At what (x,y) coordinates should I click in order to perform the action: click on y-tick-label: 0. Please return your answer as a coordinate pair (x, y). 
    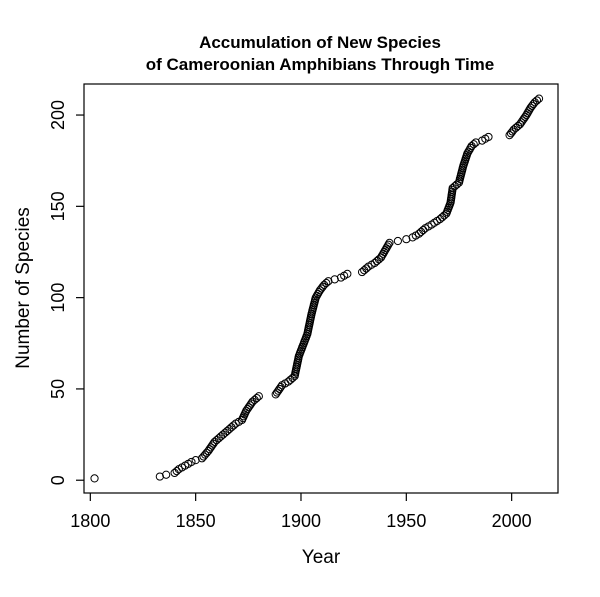
    Looking at the image, I should click on (58, 480).